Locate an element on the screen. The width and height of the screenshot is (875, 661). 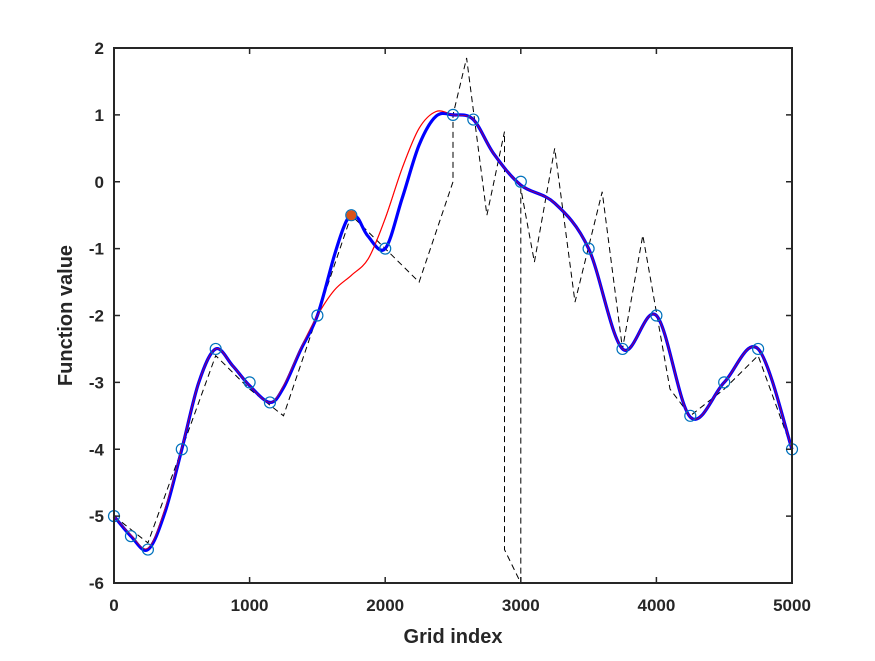
y-tick-label: 2 is located at coordinates (99, 48).